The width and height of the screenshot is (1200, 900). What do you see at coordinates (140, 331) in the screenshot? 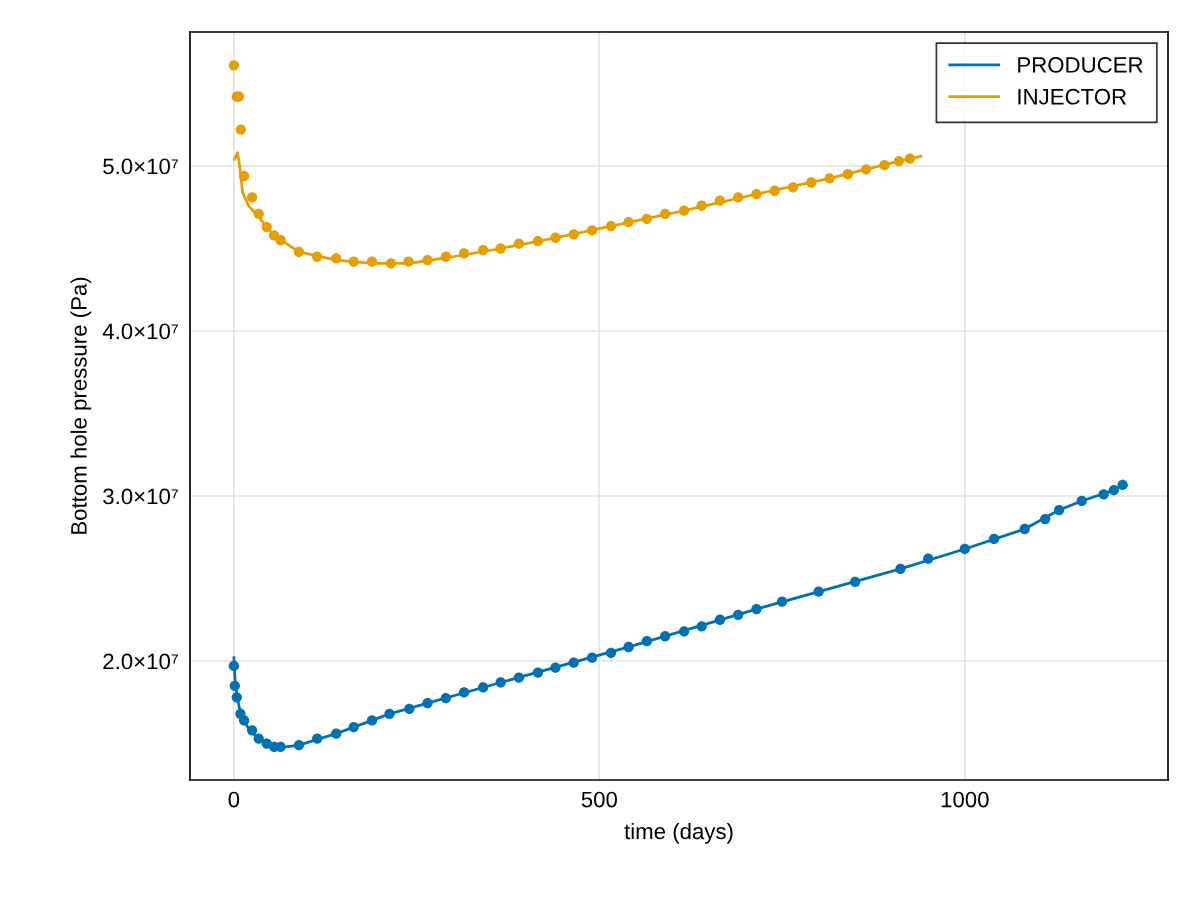
I see `y-tick-label: 4.0×10⁷` at bounding box center [140, 331].